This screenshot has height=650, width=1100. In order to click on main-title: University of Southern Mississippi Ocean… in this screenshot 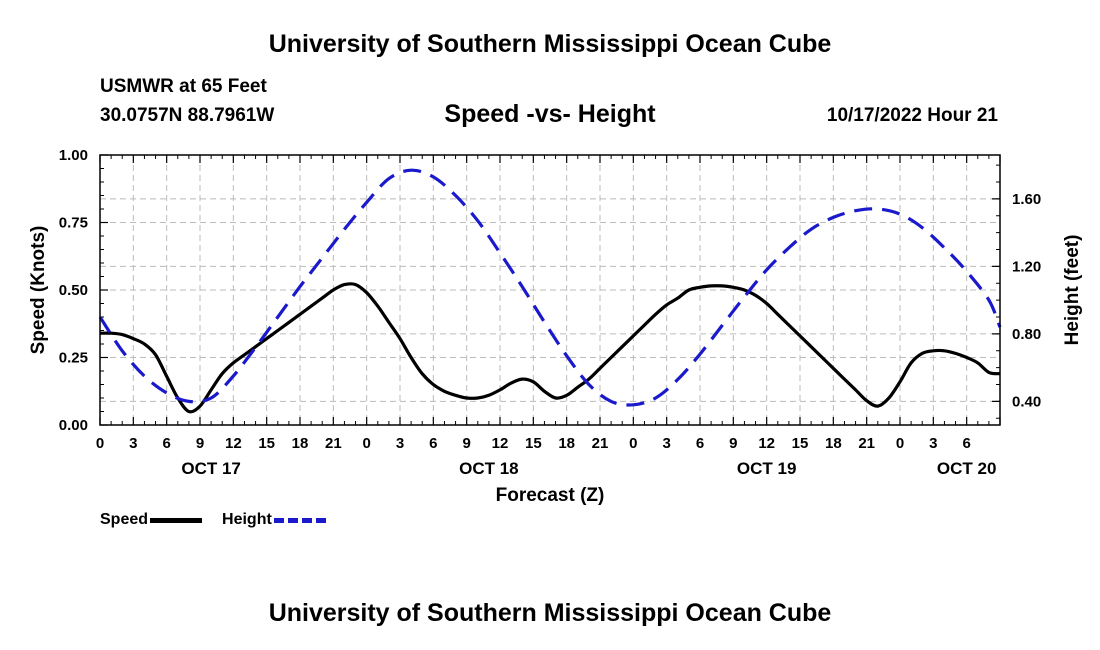, I will do `click(550, 44)`.